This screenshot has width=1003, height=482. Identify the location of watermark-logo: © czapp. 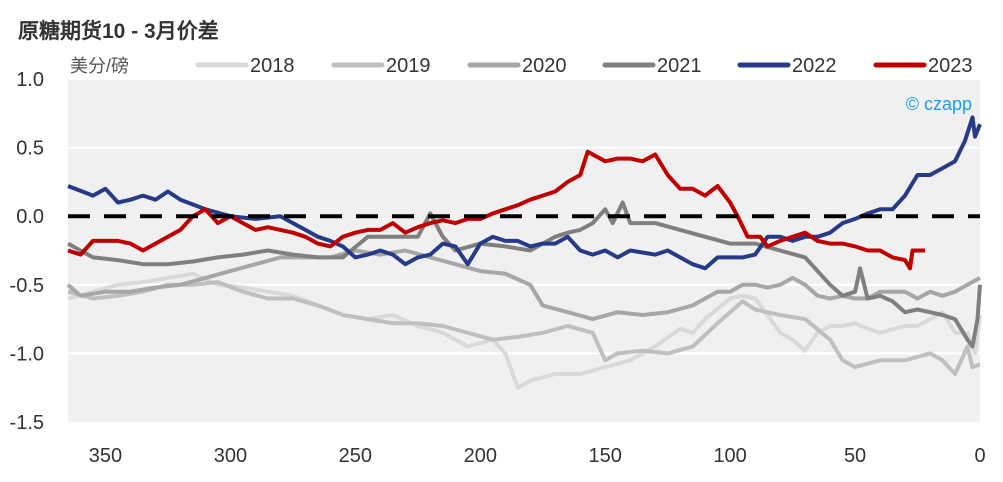
(939, 104).